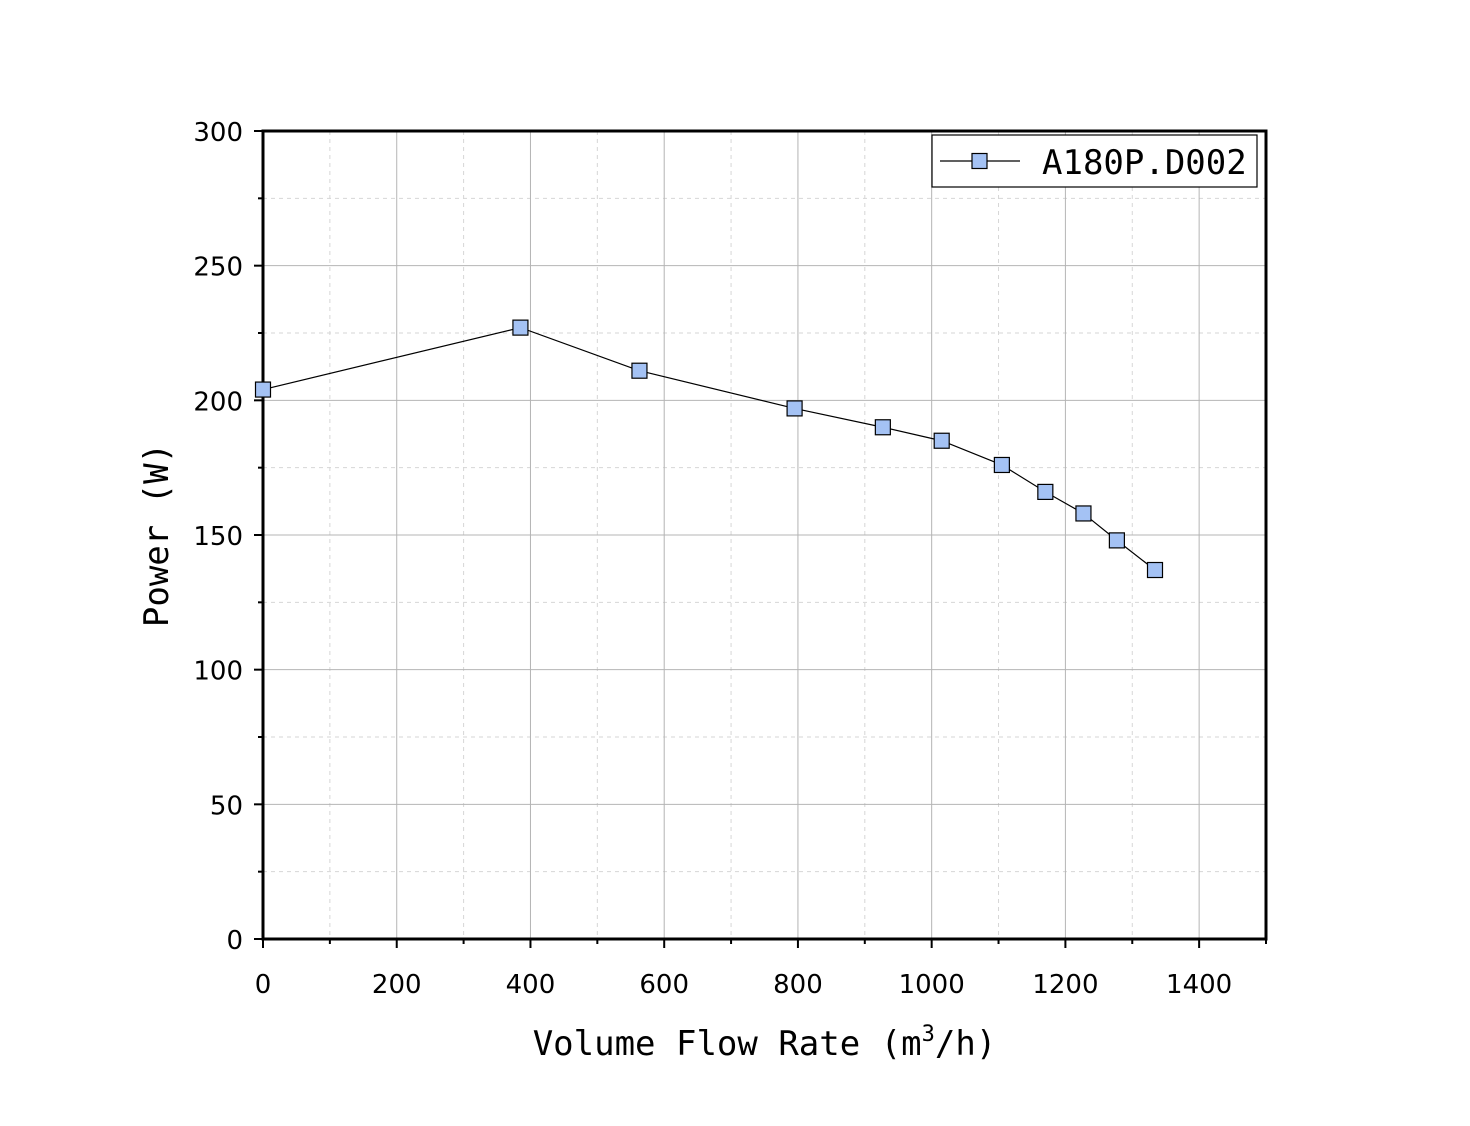 Image resolution: width=1470 pixels, height=1126 pixels. I want to click on x-axis-title: Volume Flow Rate (m3/h), so click(765, 1043).